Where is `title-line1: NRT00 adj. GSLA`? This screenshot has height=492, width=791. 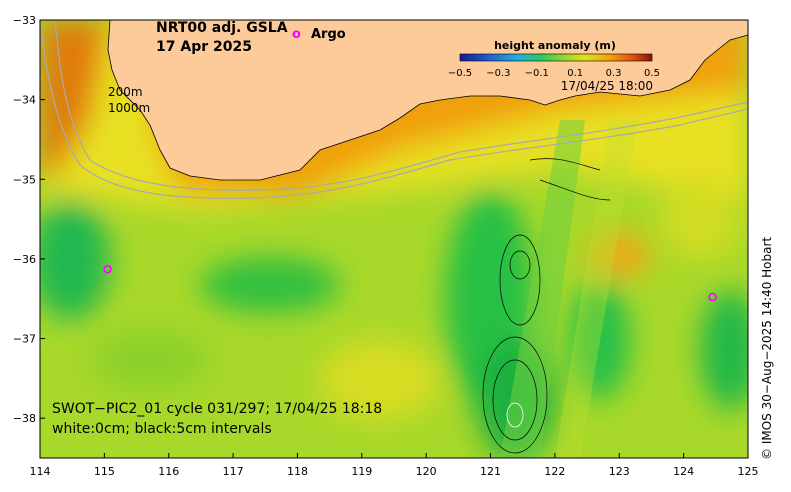
title-line1: NRT00 adj. GSLA is located at coordinates (222, 28).